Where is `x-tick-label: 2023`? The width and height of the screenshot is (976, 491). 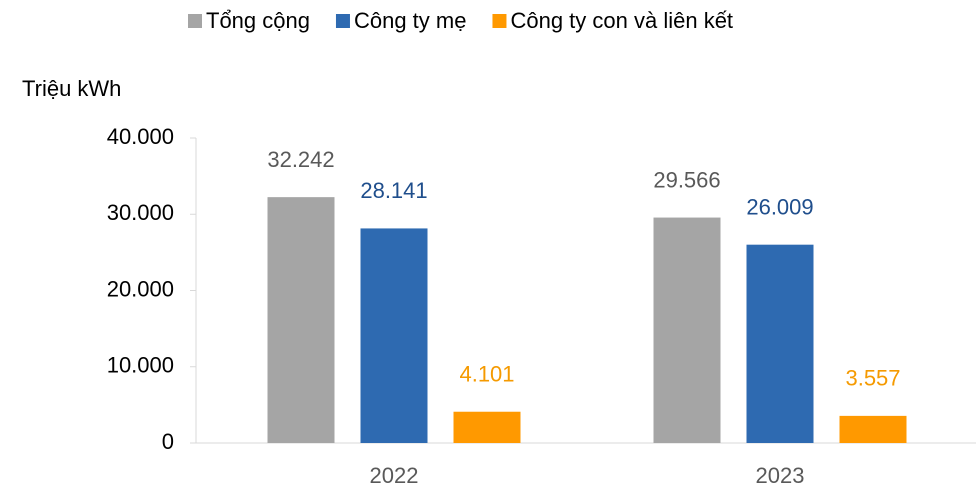
x-tick-label: 2023 is located at coordinates (780, 475).